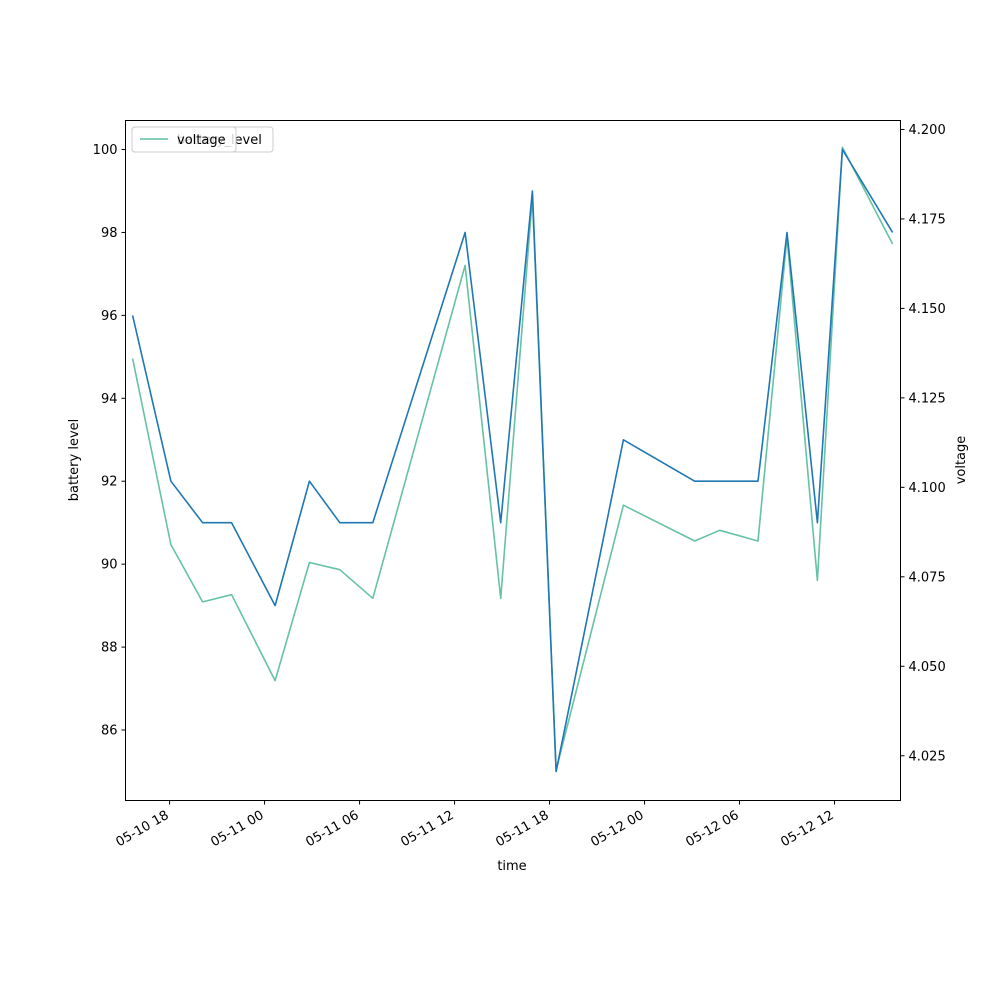 The width and height of the screenshot is (1000, 1000). What do you see at coordinates (332, 829) in the screenshot?
I see `x-tick-label: 05-11 06` at bounding box center [332, 829].